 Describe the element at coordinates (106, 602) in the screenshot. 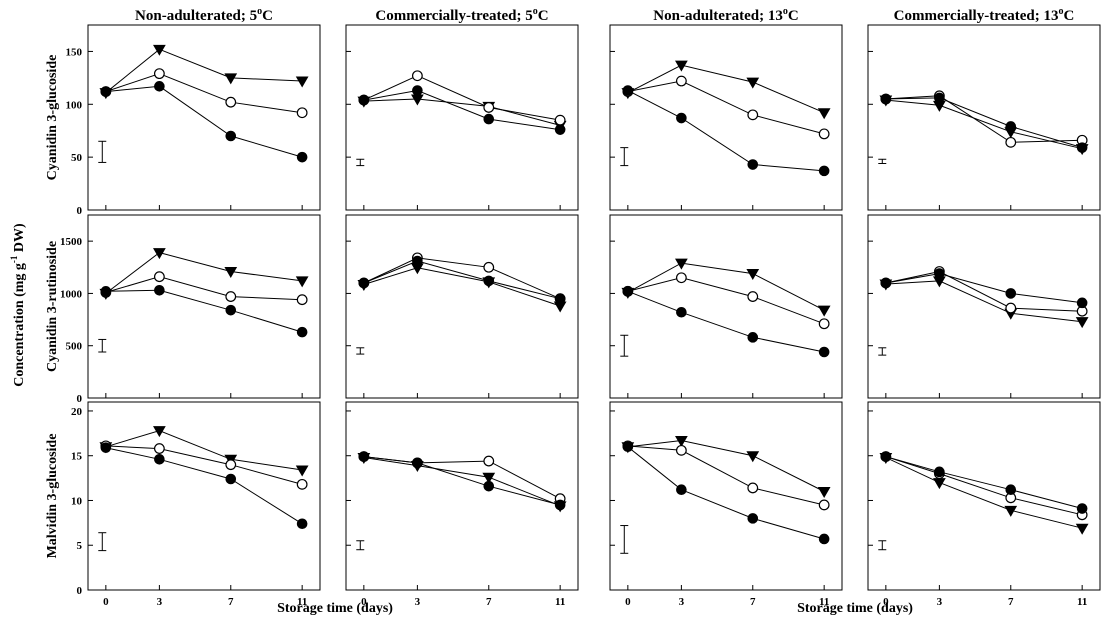

I see `x-tick-label: 0` at that location.